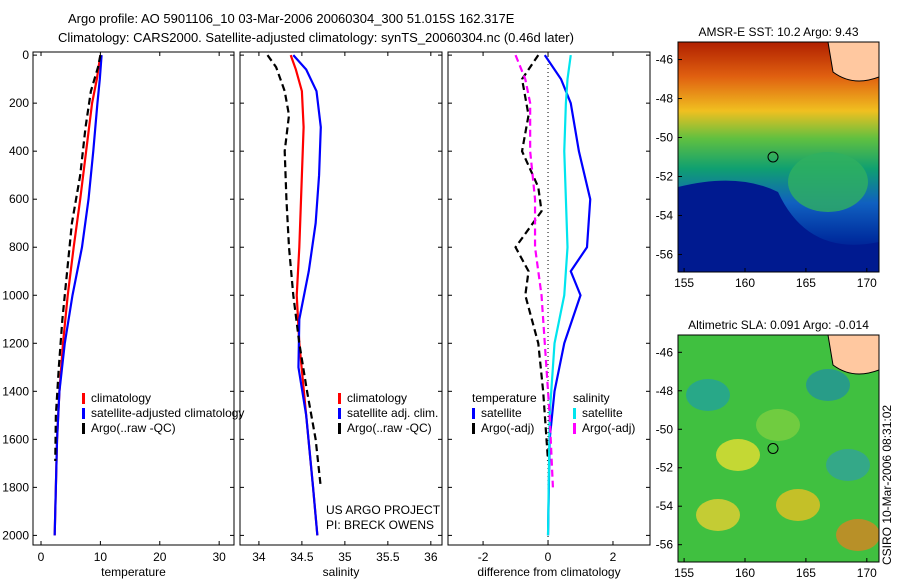 Image resolution: width=900 pixels, height=580 pixels. Describe the element at coordinates (548, 572) in the screenshot. I see `x-axis-label: difference from climatology` at that location.